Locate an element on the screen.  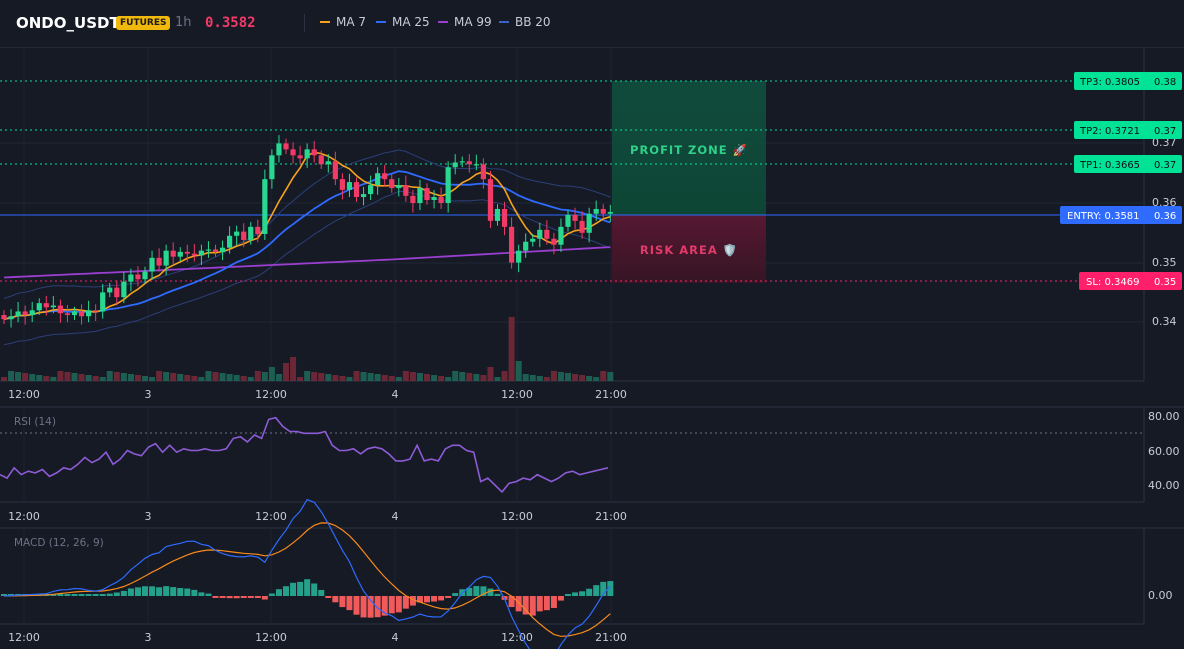
interval-selector: 1h is located at coordinates (183, 22).